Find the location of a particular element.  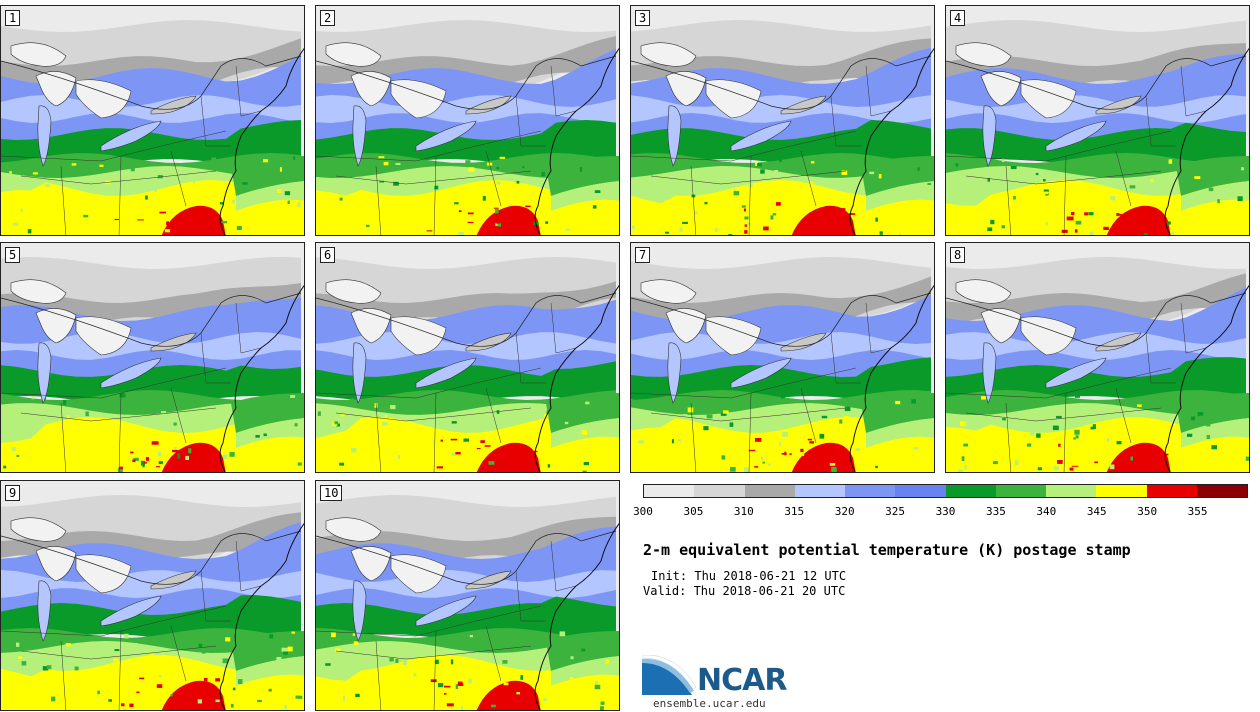

ensemble-member-panel: 5 is located at coordinates (152, 357).